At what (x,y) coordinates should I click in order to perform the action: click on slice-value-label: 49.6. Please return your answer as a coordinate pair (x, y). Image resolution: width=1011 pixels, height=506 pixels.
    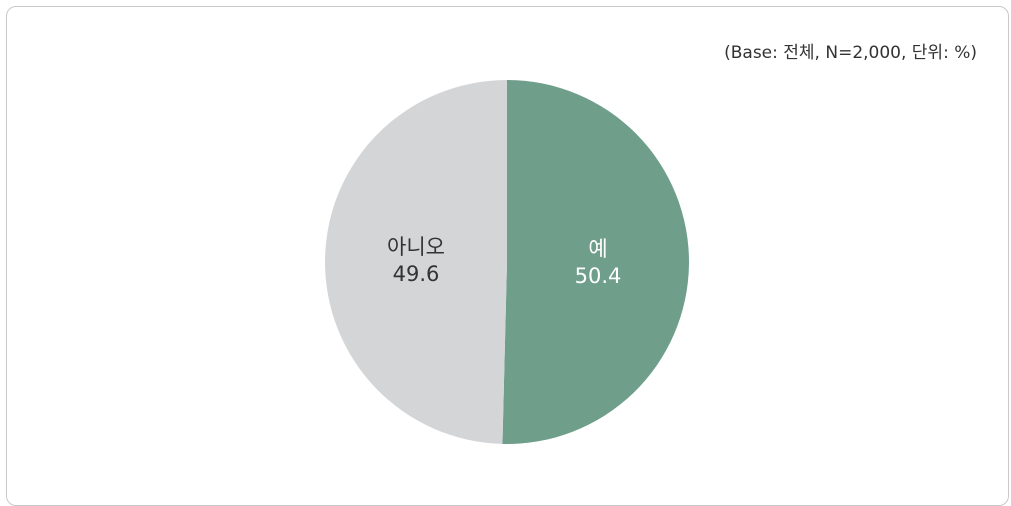
    Looking at the image, I should click on (416, 274).